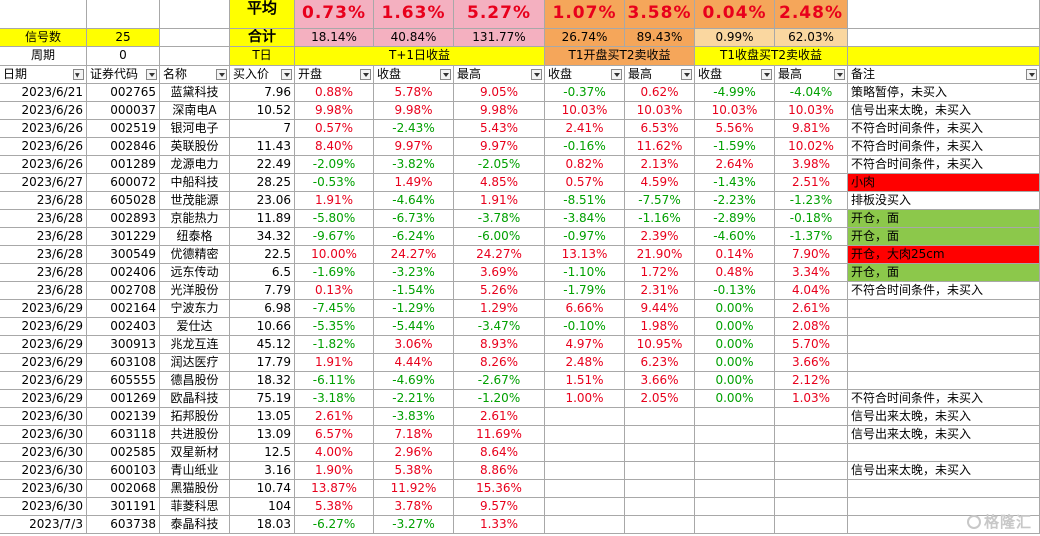 The image size is (1040, 536). I want to click on avg-value: 1.07%, so click(585, 14).